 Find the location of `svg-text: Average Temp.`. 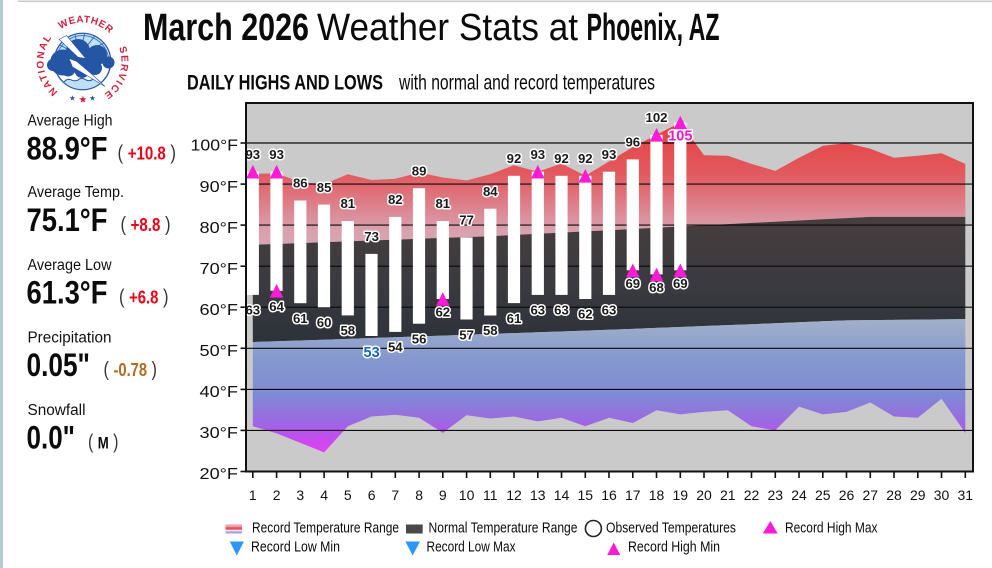

svg-text: Average Temp. is located at coordinates (76, 192).